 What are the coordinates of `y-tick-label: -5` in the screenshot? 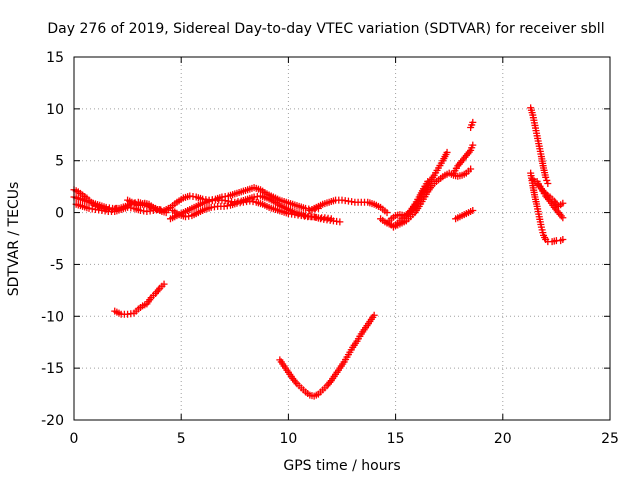 It's located at (57, 265).